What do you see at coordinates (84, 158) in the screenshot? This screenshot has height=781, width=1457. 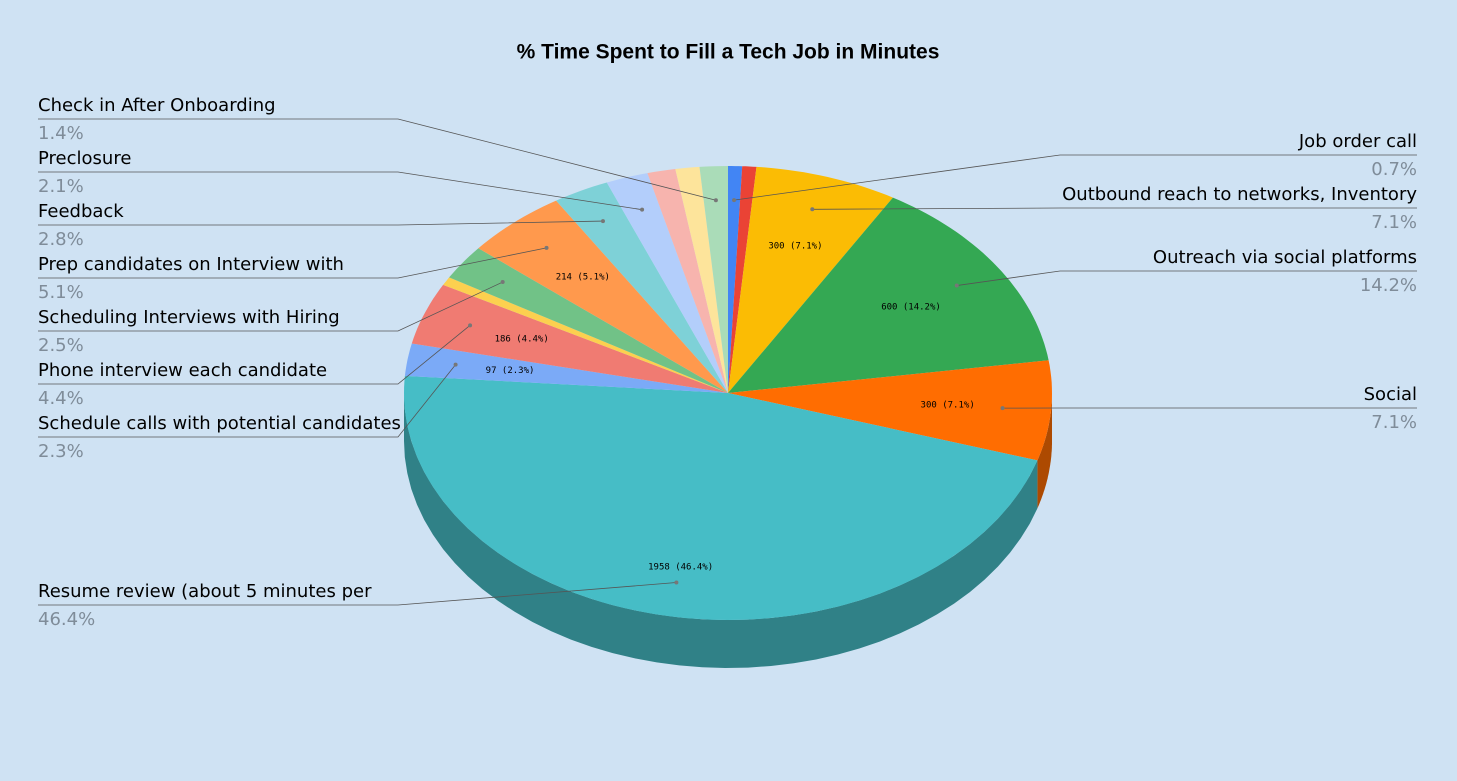 I see `legend-label: Preclosure` at bounding box center [84, 158].